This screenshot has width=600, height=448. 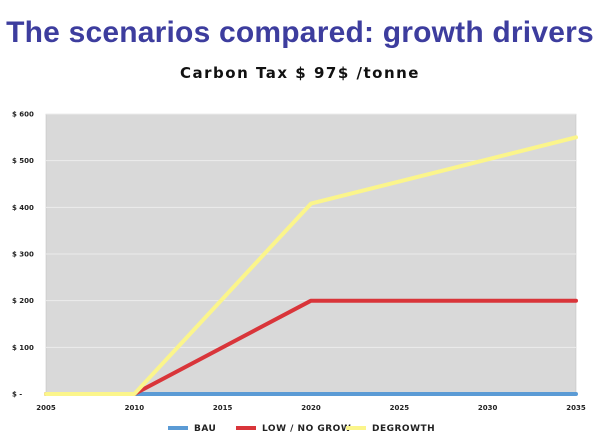 I want to click on x-tick-label: 2020, so click(x=311, y=408).